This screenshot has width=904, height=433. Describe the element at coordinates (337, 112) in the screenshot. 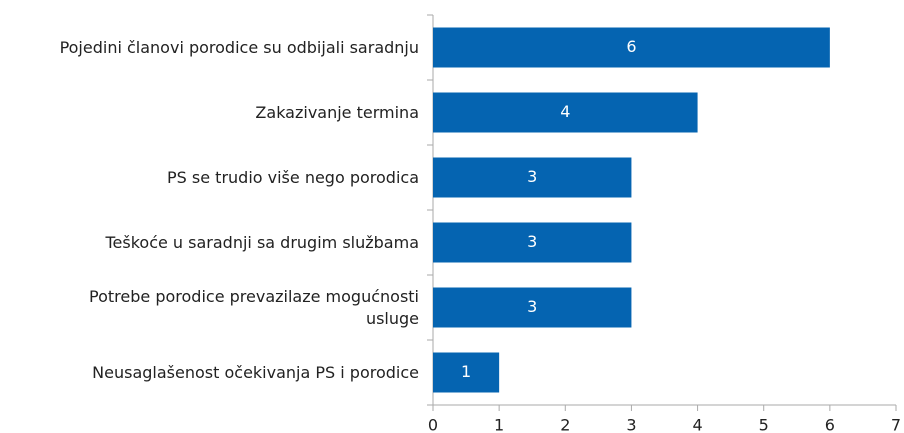

I see `category-label: Zakazivanje termina` at that location.